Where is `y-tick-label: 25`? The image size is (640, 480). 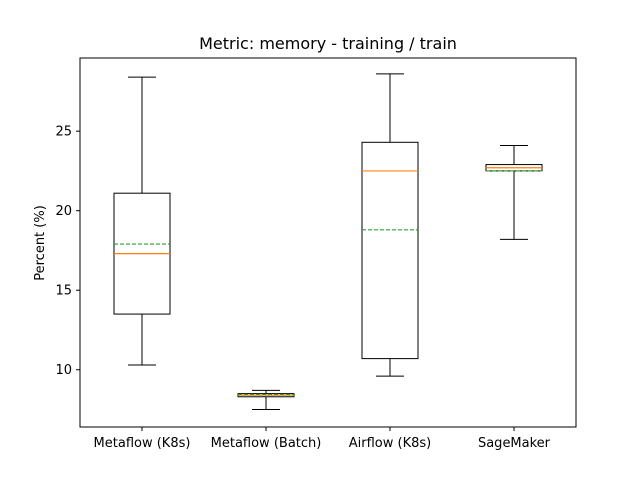 y-tick-label: 25 is located at coordinates (63, 132).